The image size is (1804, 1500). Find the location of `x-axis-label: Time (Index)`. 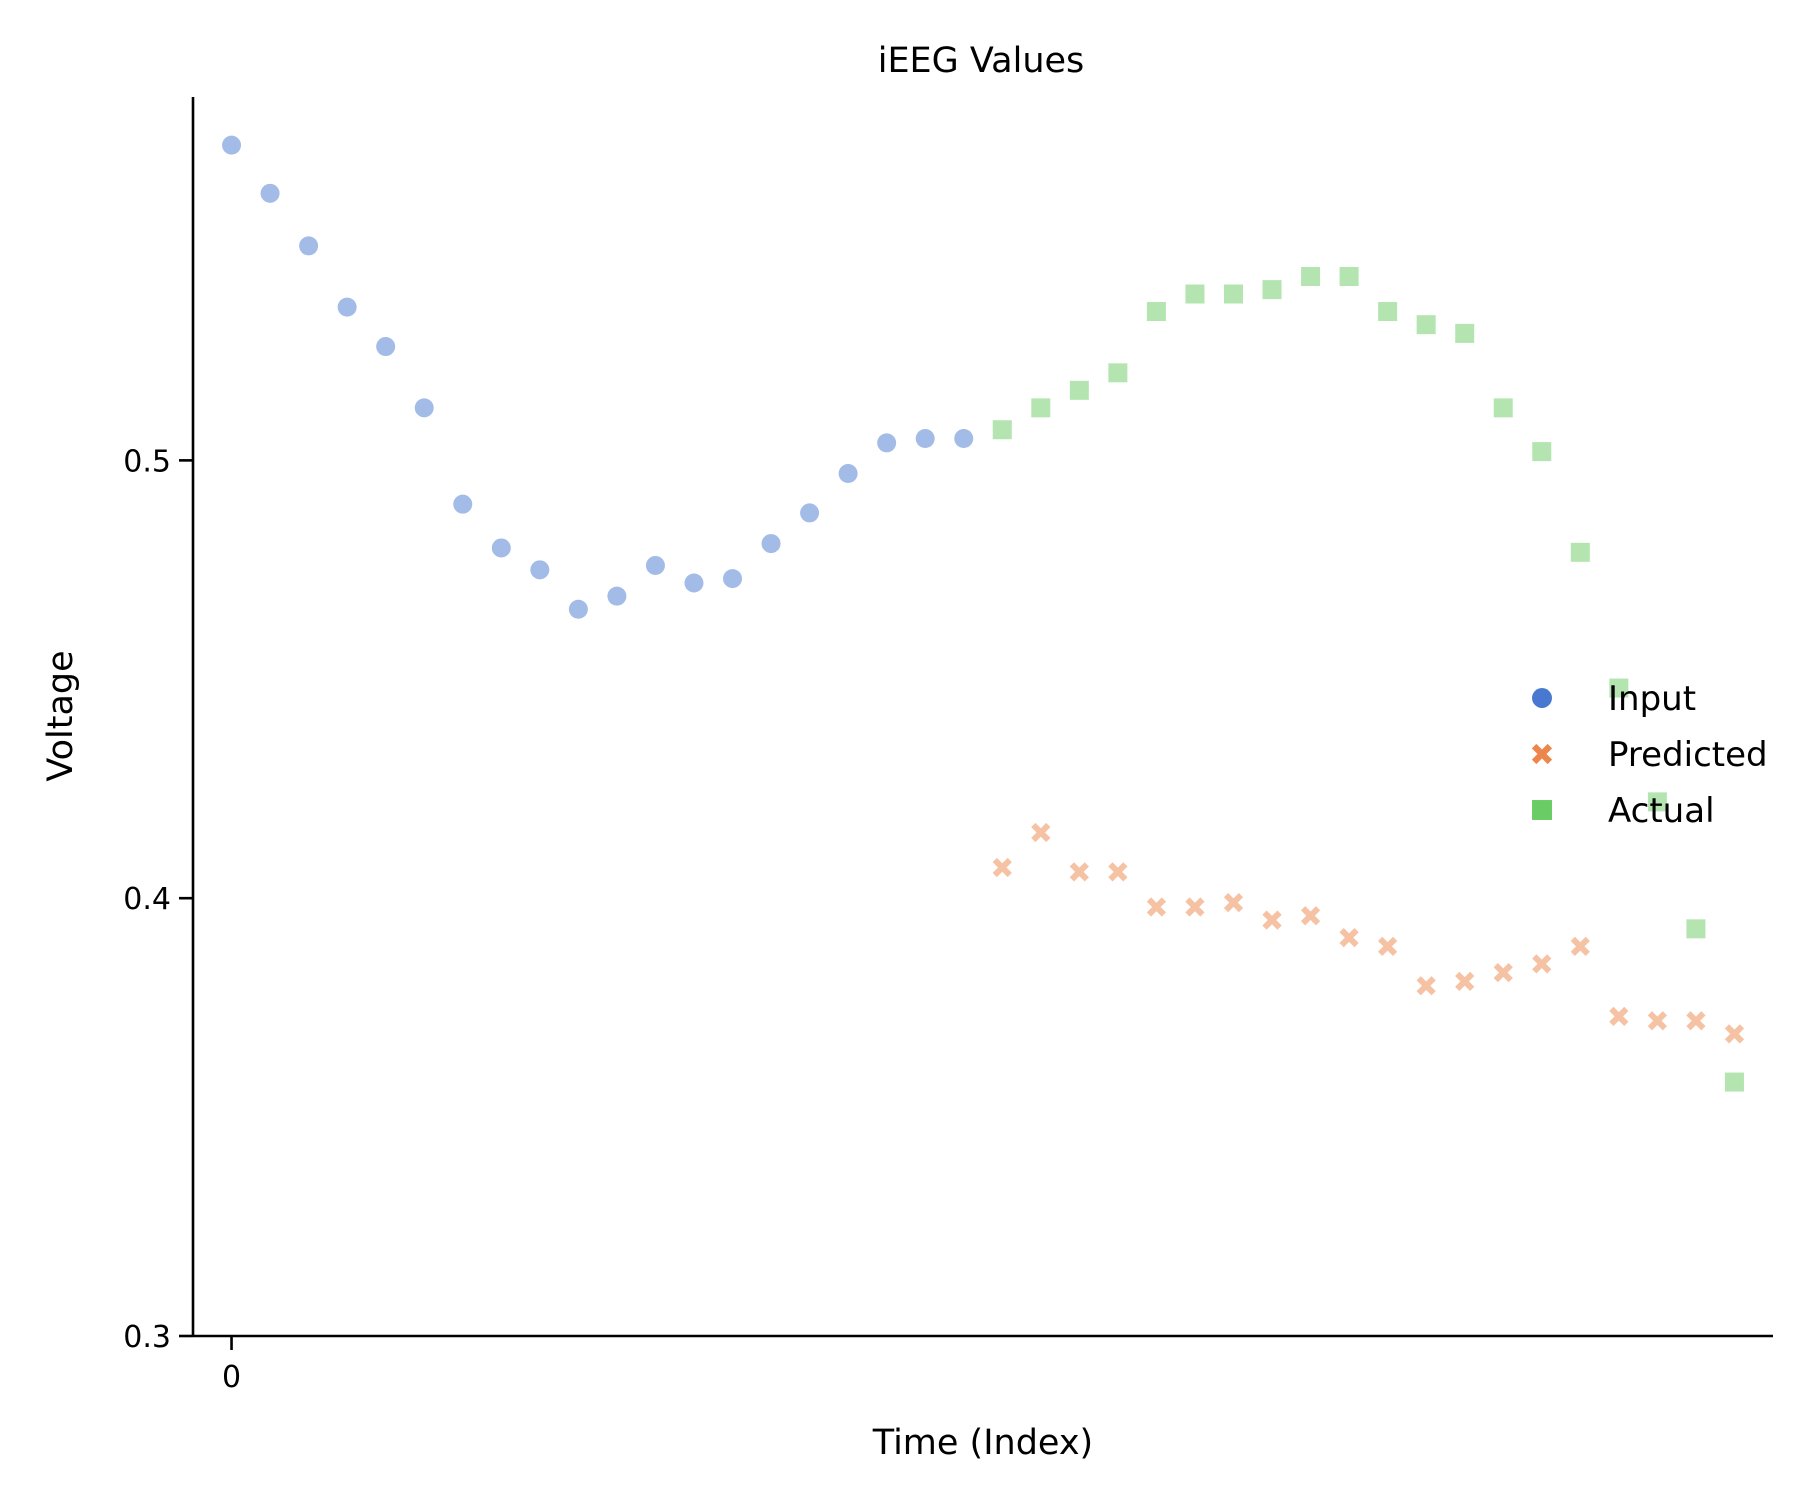

x-axis-label: Time (Index) is located at coordinates (982, 1443).